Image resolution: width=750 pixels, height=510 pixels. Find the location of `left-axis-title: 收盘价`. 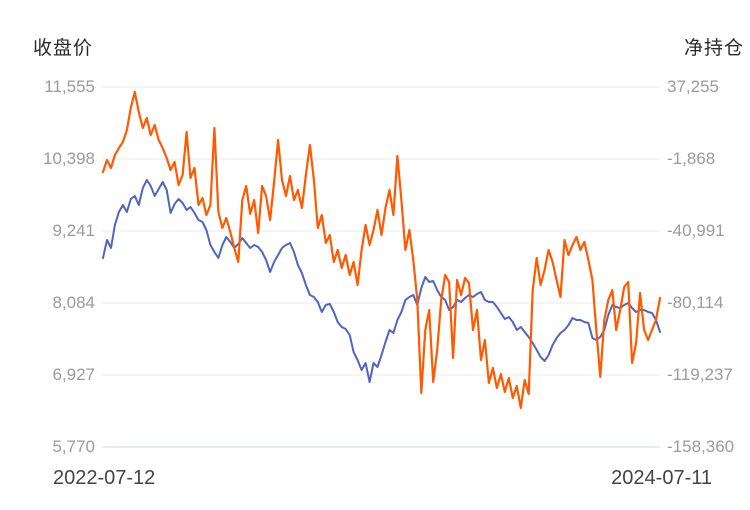

left-axis-title: 收盘价 is located at coordinates (63, 48).